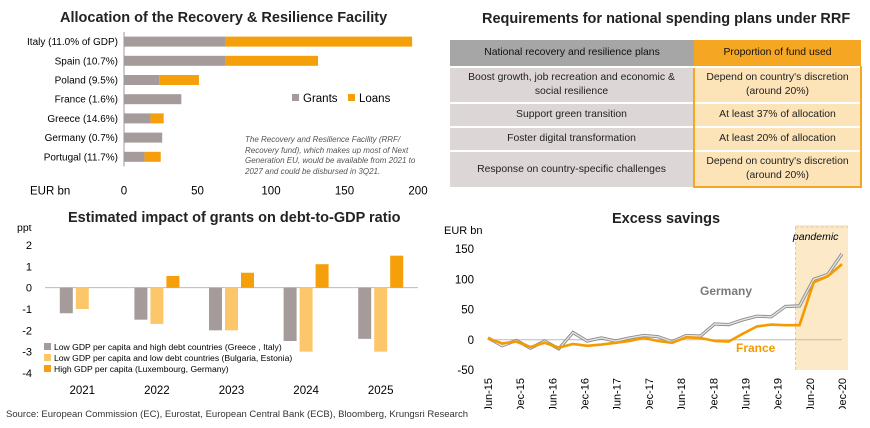 The width and height of the screenshot is (870, 428). I want to click on series-line-outline, so click(665, 301).